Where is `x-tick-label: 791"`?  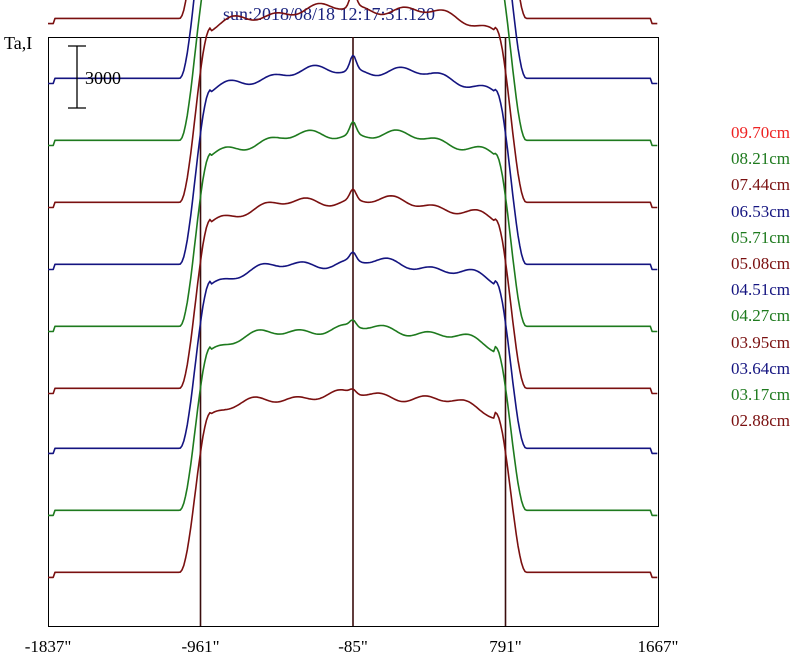 x-tick-label: 791" is located at coordinates (505, 646).